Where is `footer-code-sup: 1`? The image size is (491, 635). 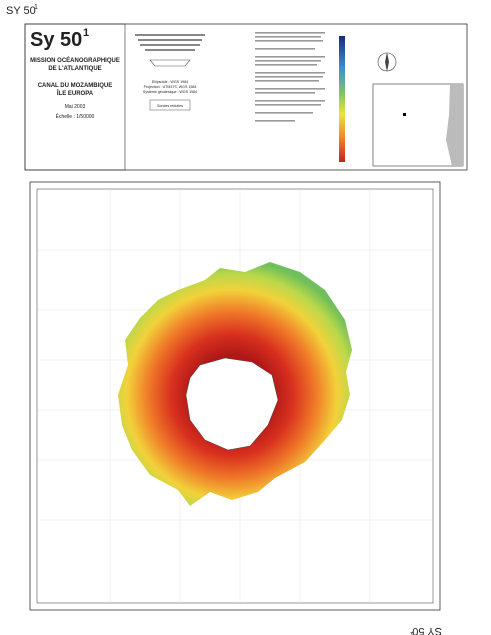 footer-code-sup: 1 is located at coordinates (412, 632).